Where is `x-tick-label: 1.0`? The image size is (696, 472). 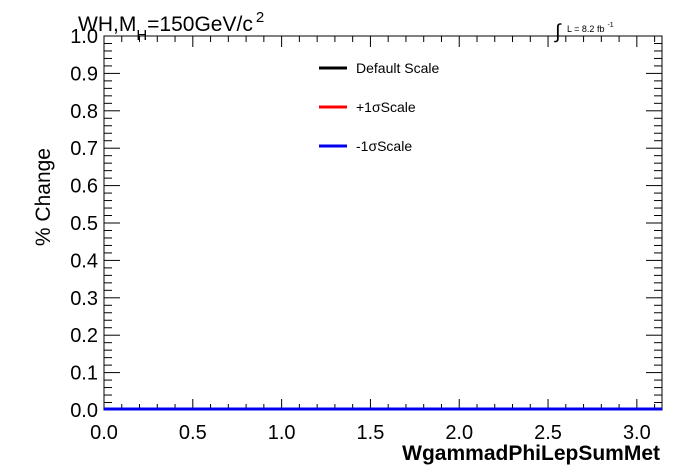 x-tick-label: 1.0 is located at coordinates (282, 433).